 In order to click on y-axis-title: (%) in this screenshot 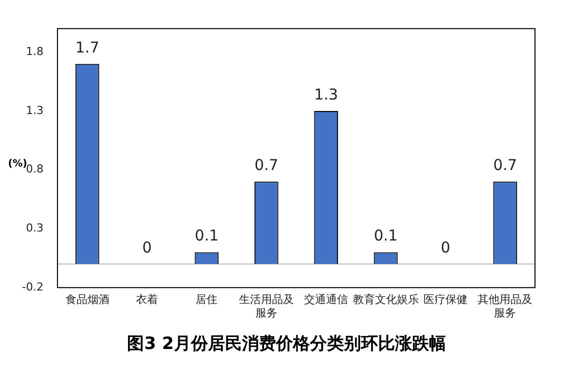, I will do `click(18, 164)`.